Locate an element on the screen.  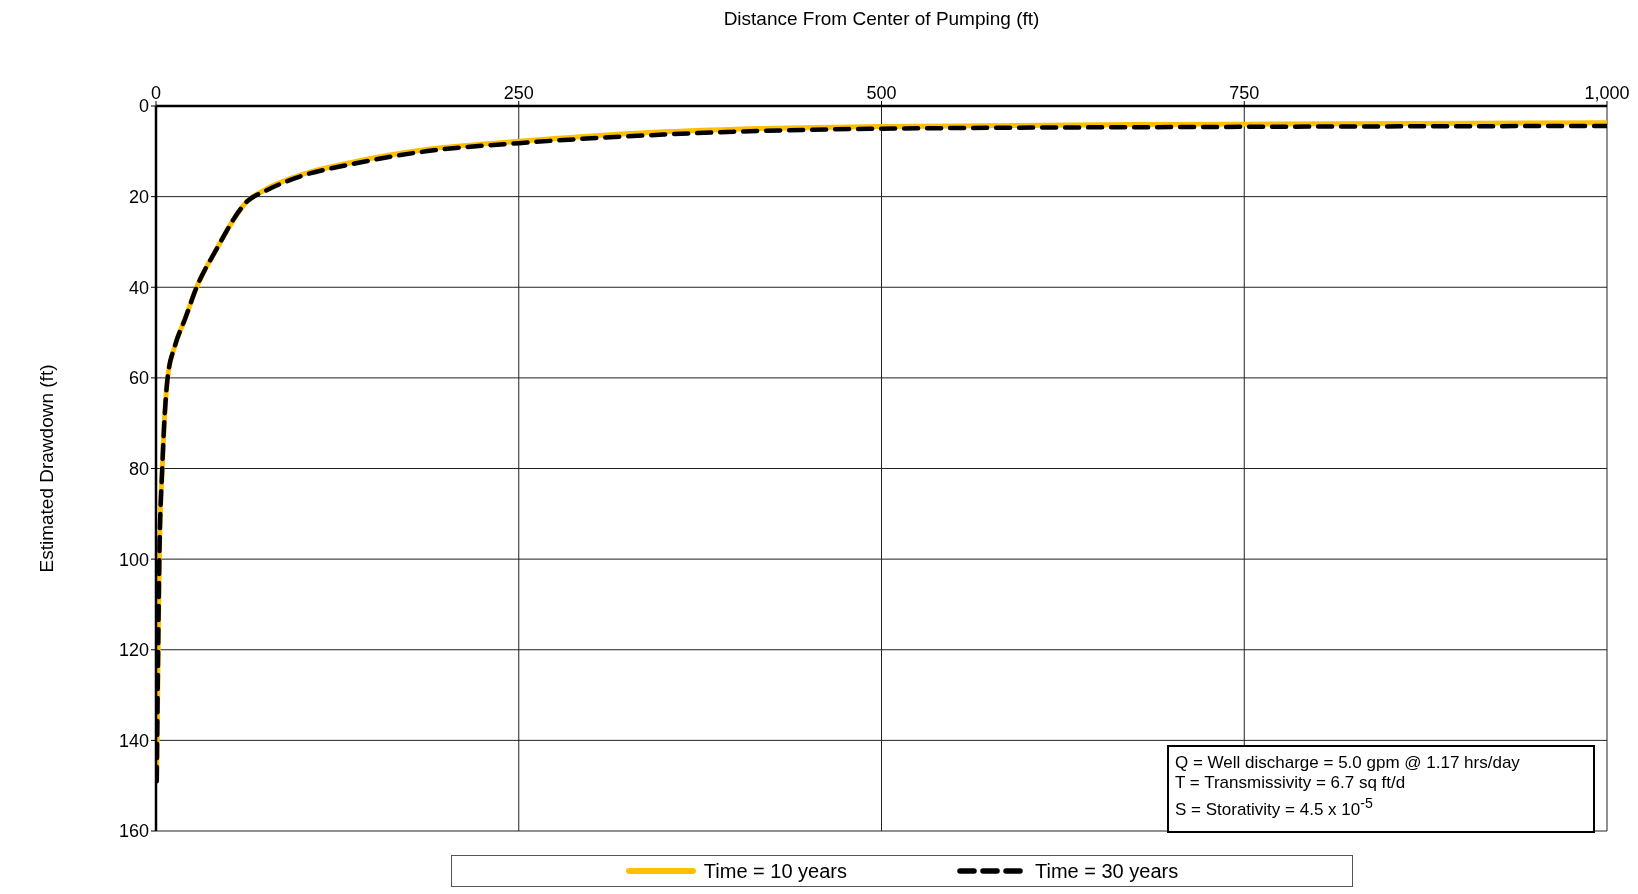
x-tick-label: 250 is located at coordinates (518, 93).